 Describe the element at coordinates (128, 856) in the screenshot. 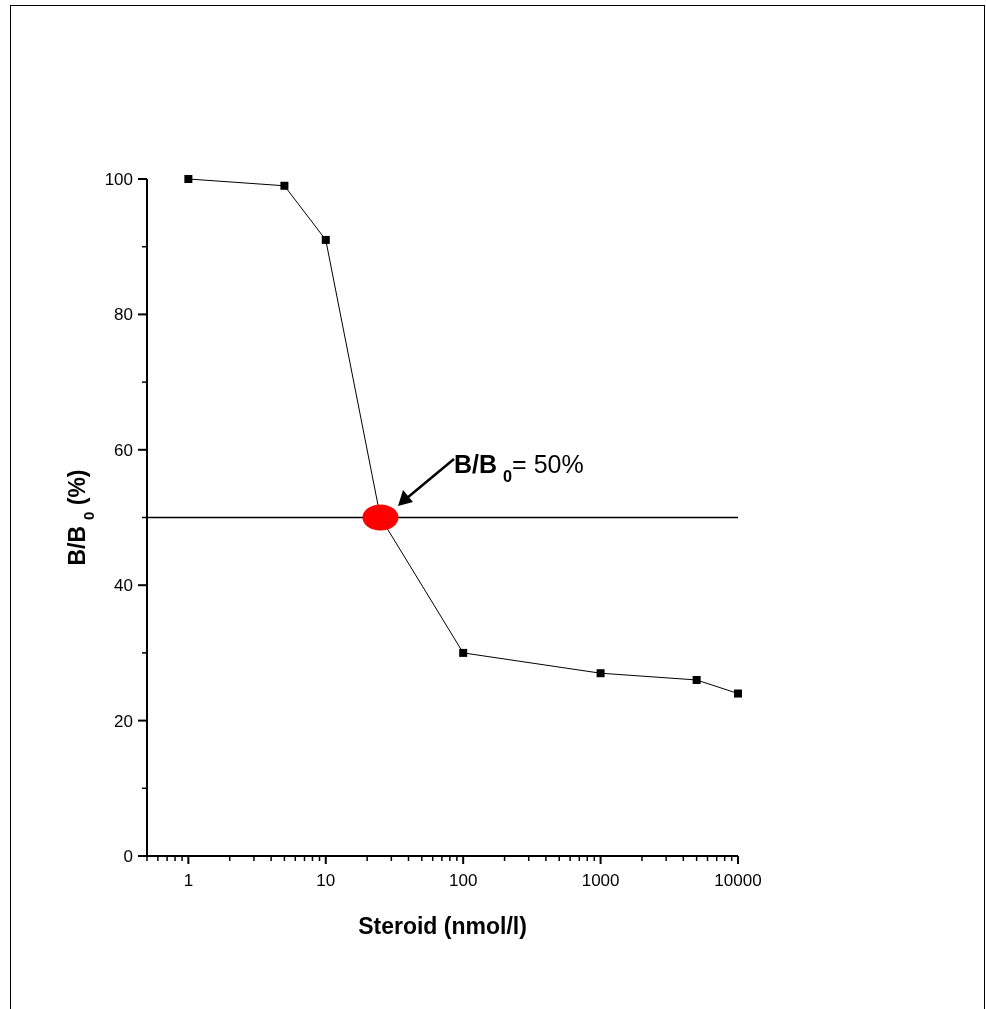

I see `y-tick-label: 0` at that location.